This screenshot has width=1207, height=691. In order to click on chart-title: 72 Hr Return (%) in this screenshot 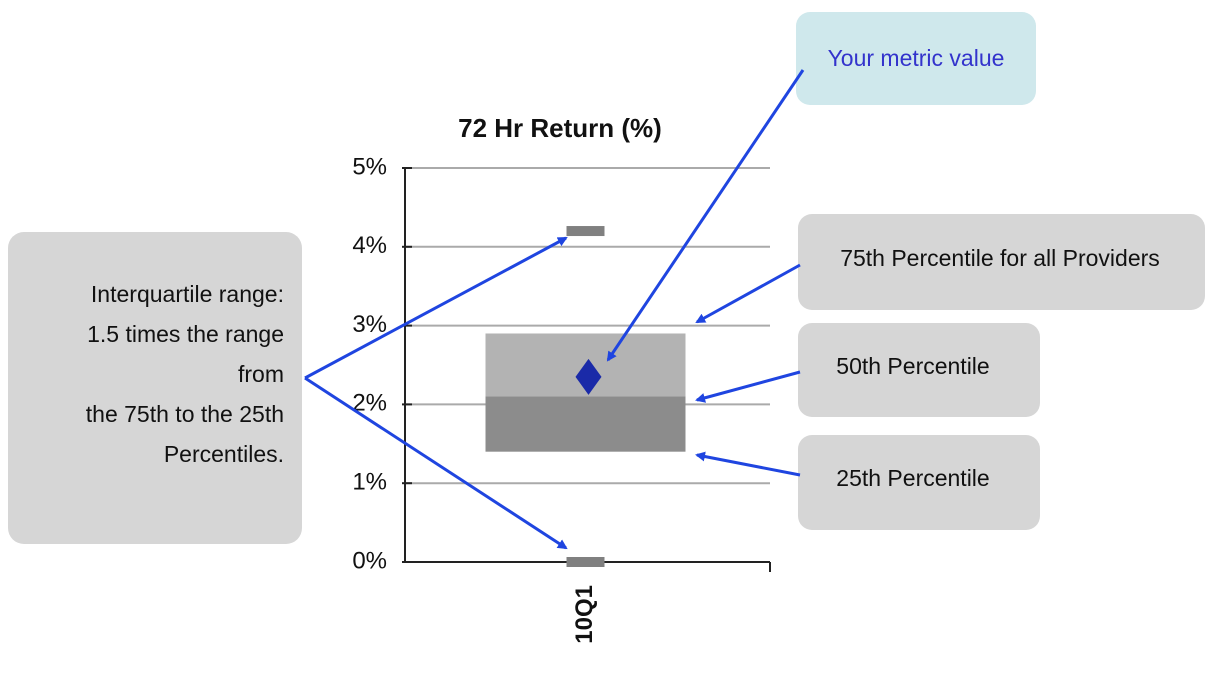, I will do `click(560, 128)`.